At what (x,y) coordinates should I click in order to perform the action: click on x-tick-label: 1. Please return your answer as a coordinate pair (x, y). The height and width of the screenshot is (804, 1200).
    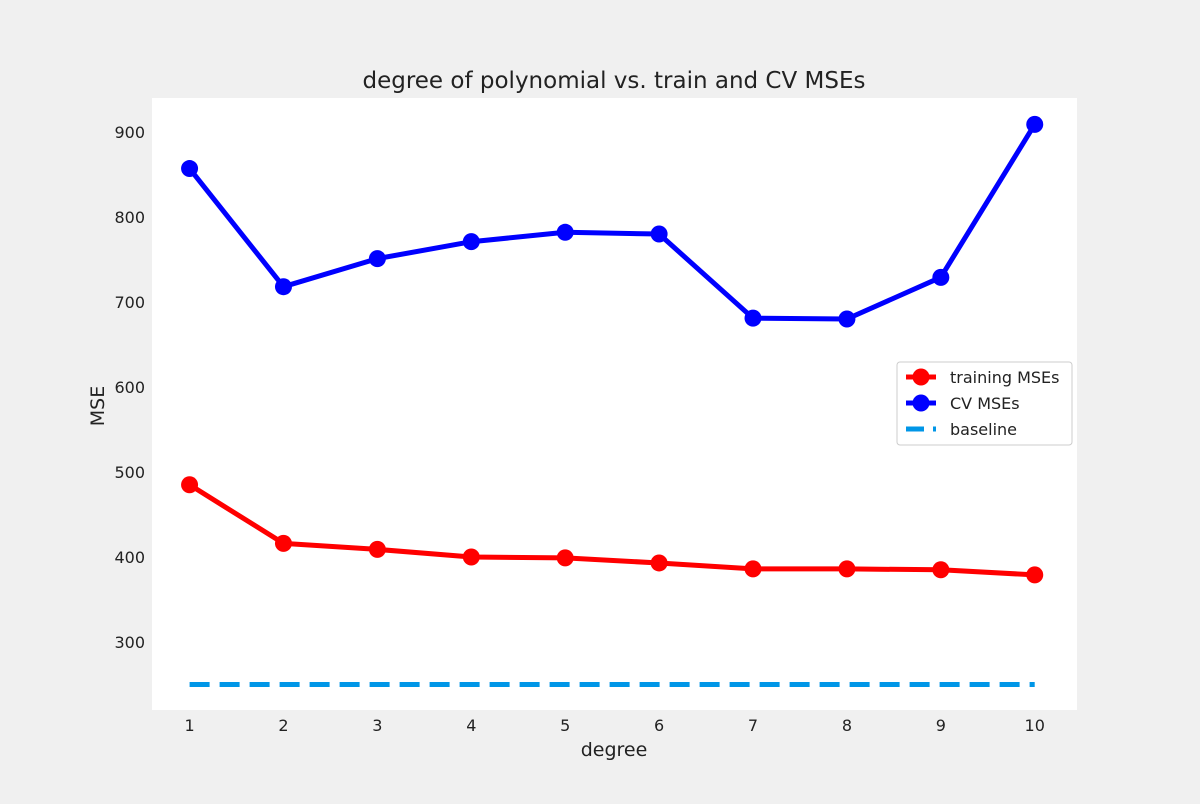
    Looking at the image, I should click on (189, 725).